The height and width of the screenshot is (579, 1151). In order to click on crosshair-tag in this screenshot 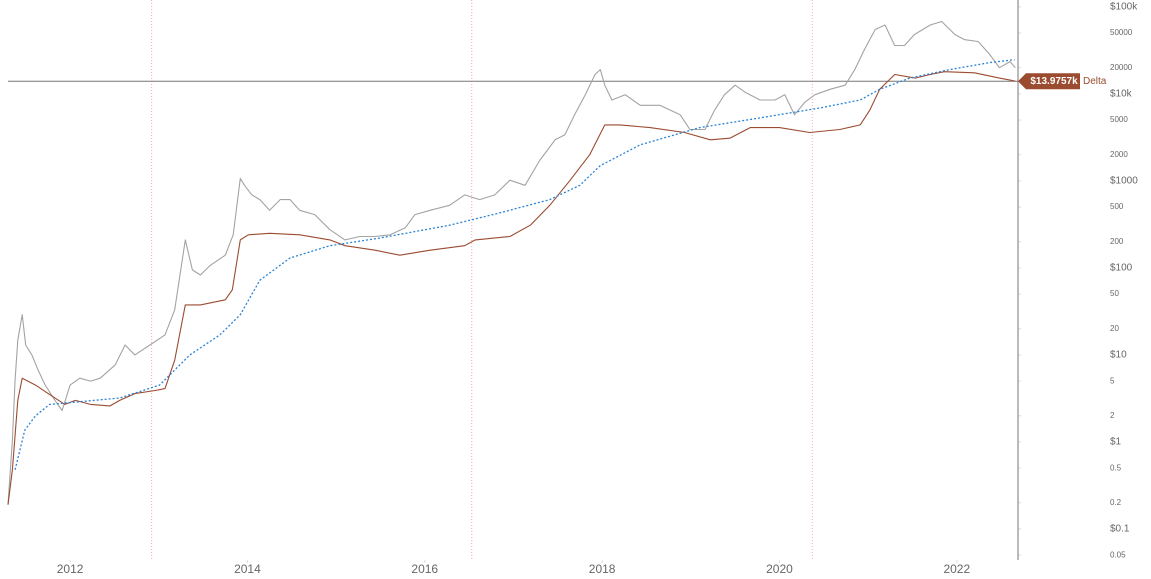, I will do `click(1049, 81)`.